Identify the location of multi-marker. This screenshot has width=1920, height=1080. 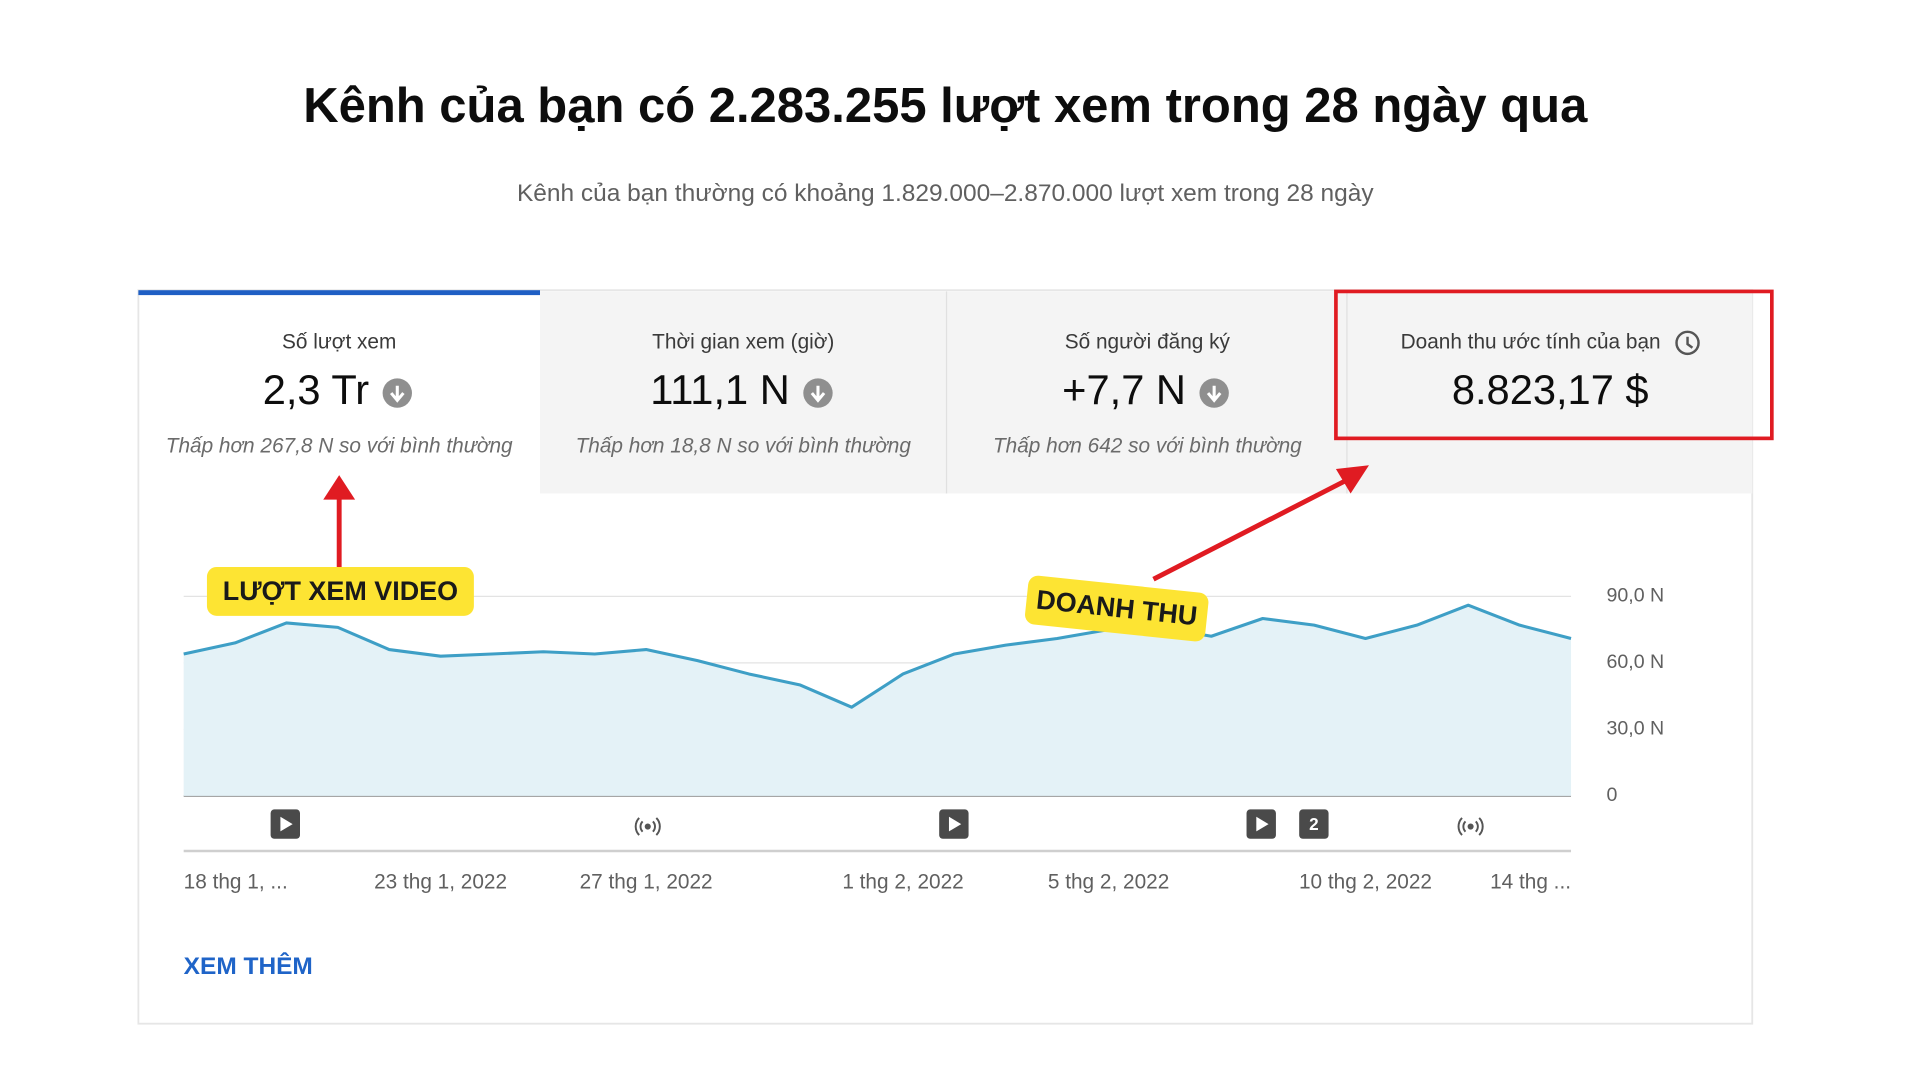
(1314, 824).